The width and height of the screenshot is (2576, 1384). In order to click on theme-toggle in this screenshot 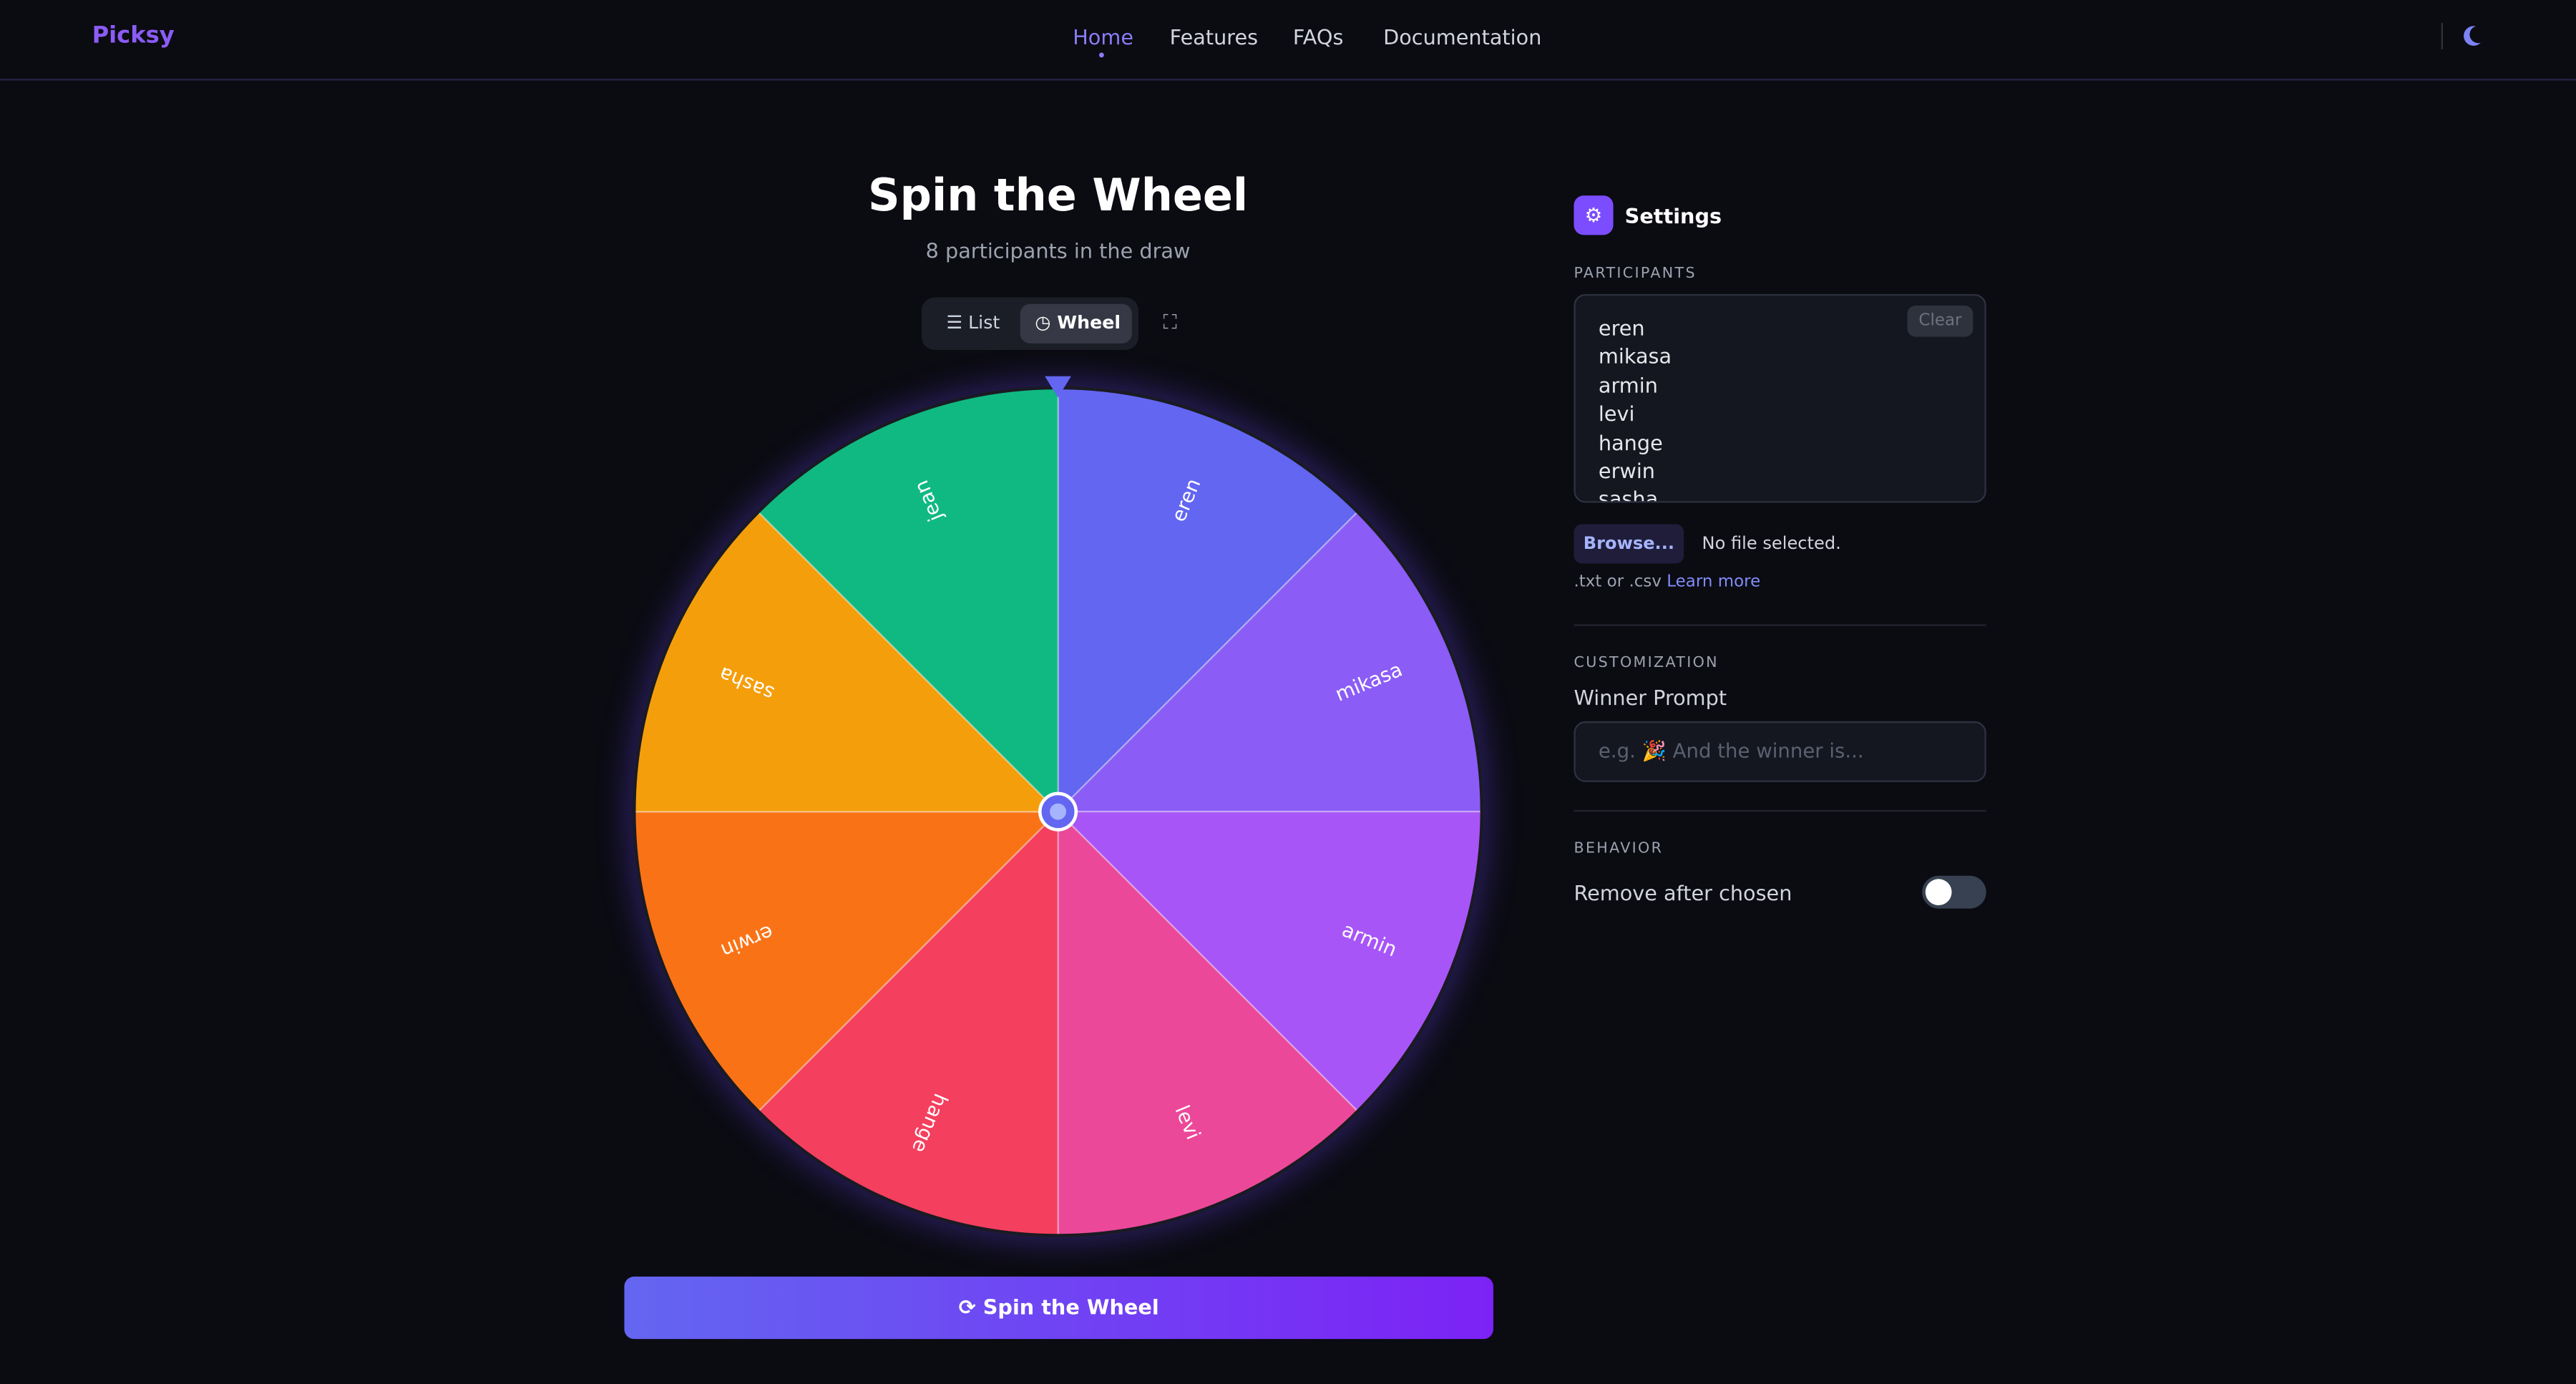, I will do `click(2471, 36)`.